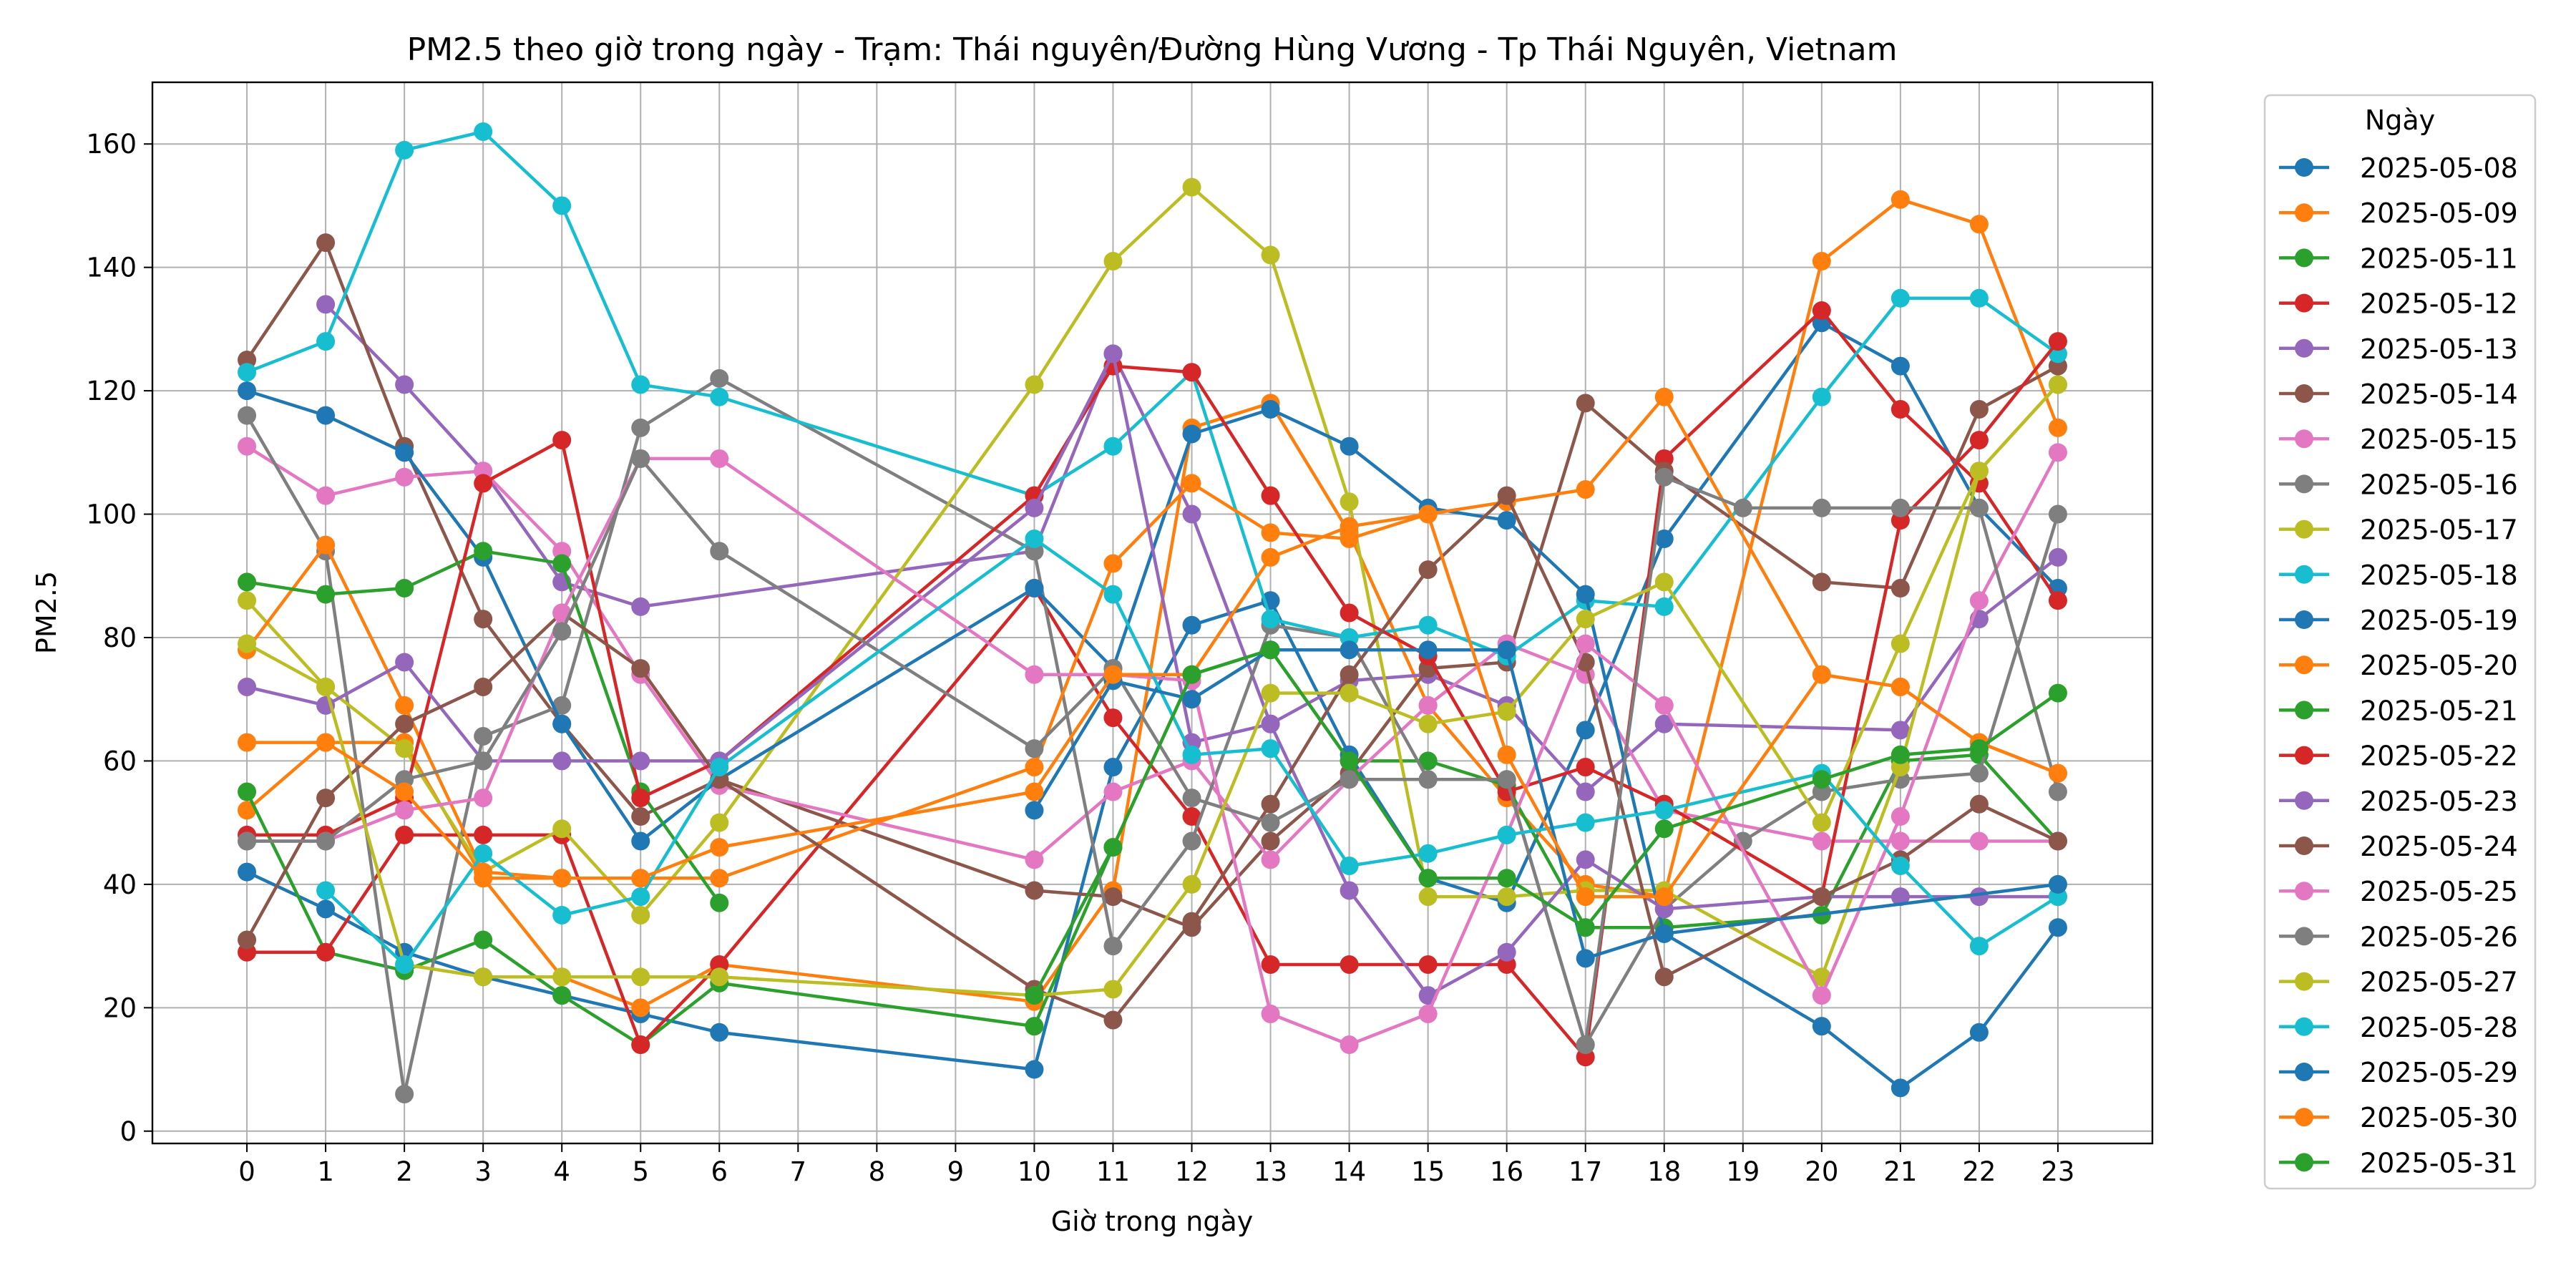 This screenshot has height=1288, width=2576. I want to click on legend-item: 2025-05-12, so click(2398, 304).